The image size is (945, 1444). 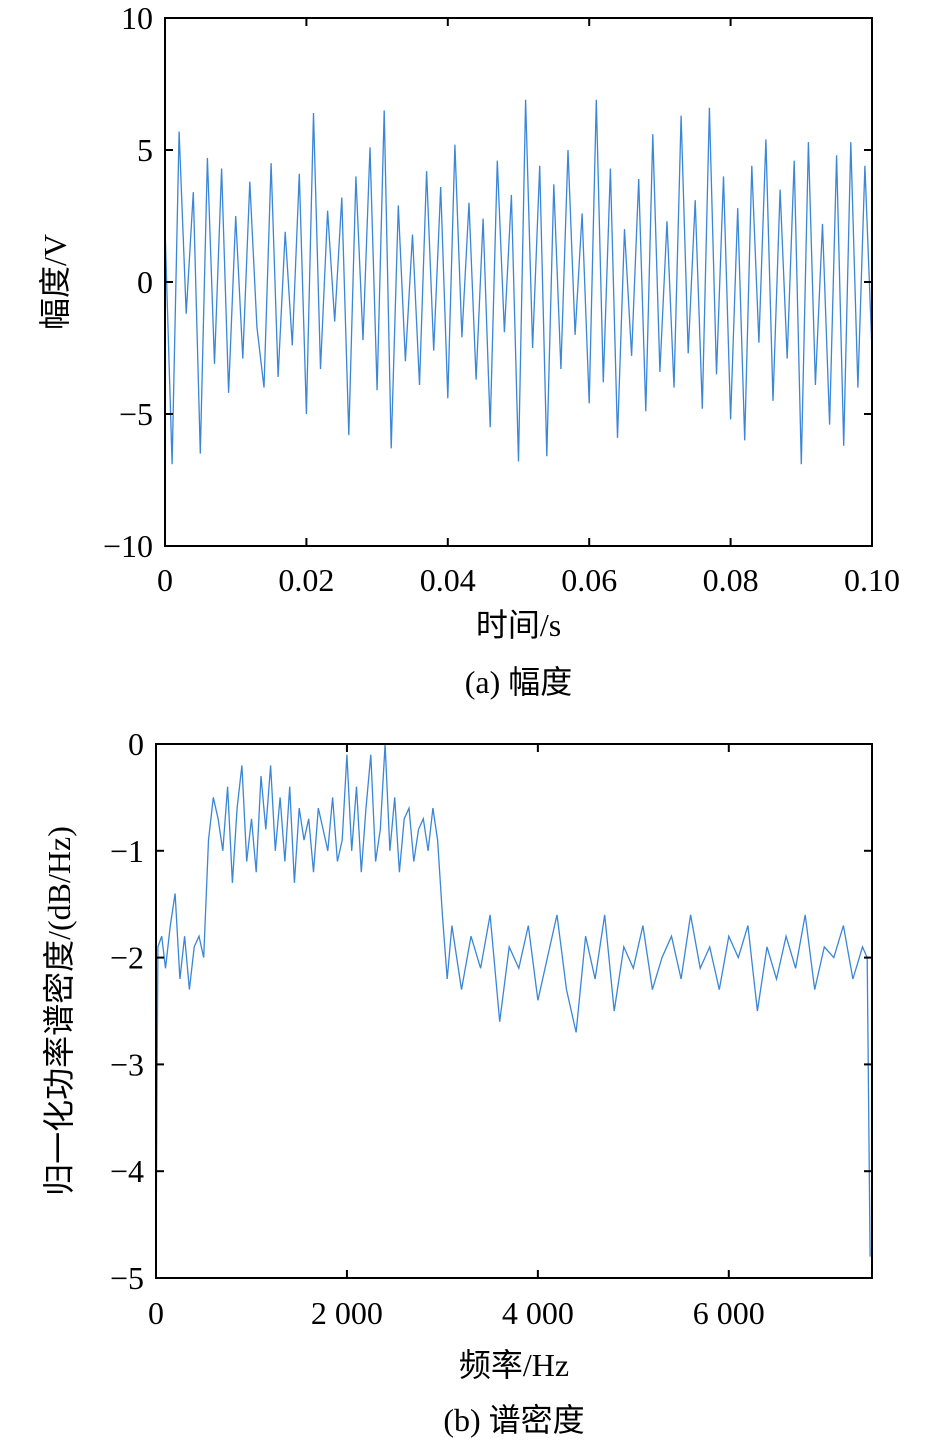 What do you see at coordinates (55, 282) in the screenshot?
I see `y-axis-label: 幅度/V` at bounding box center [55, 282].